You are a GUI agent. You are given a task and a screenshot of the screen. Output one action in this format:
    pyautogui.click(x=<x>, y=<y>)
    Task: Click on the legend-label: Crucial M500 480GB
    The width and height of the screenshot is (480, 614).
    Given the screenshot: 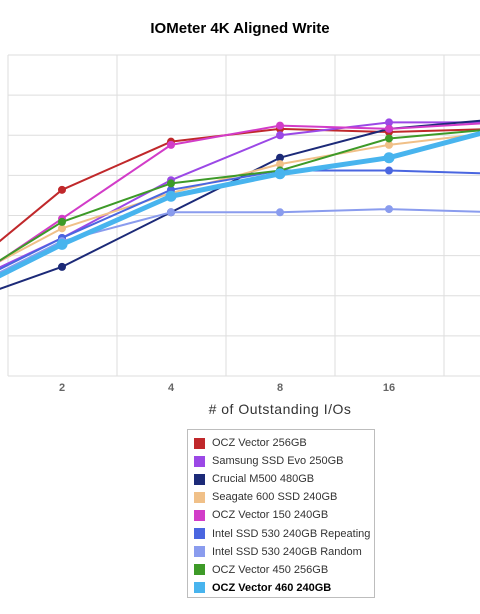 What is the action you would take?
    pyautogui.click(x=263, y=479)
    